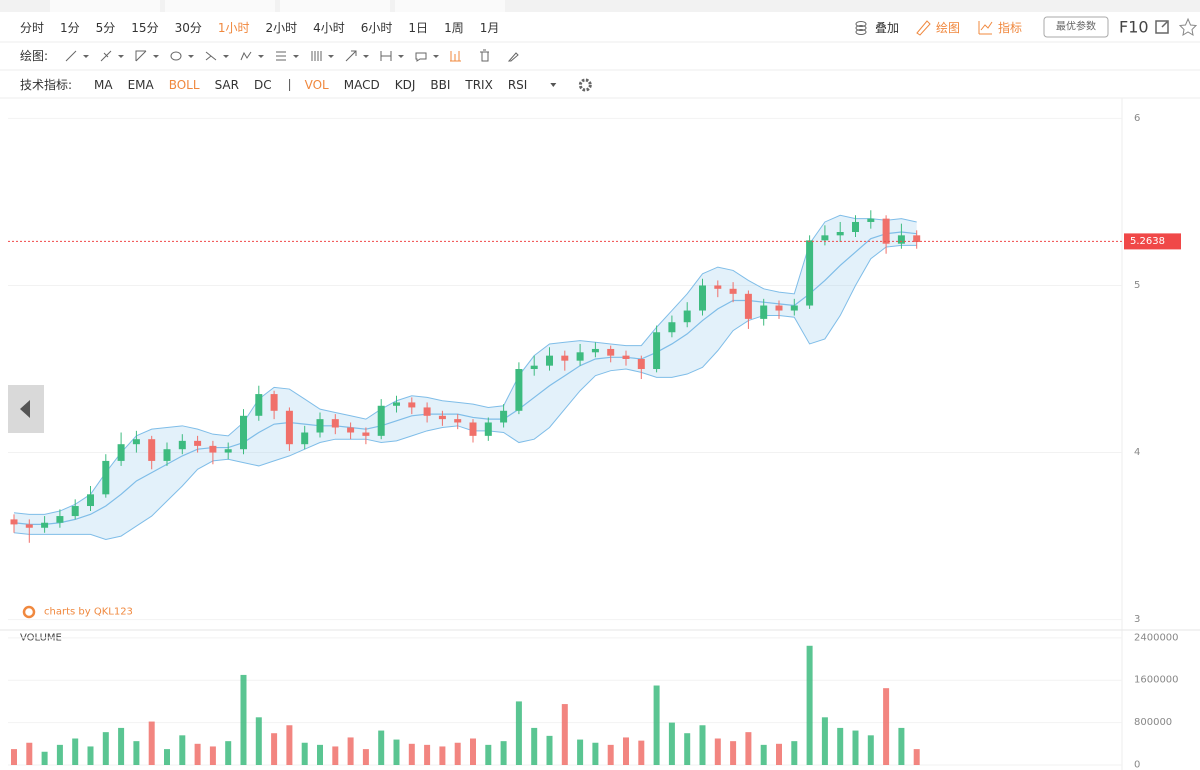  Describe the element at coordinates (585, 85) in the screenshot. I see `settings-button` at that location.